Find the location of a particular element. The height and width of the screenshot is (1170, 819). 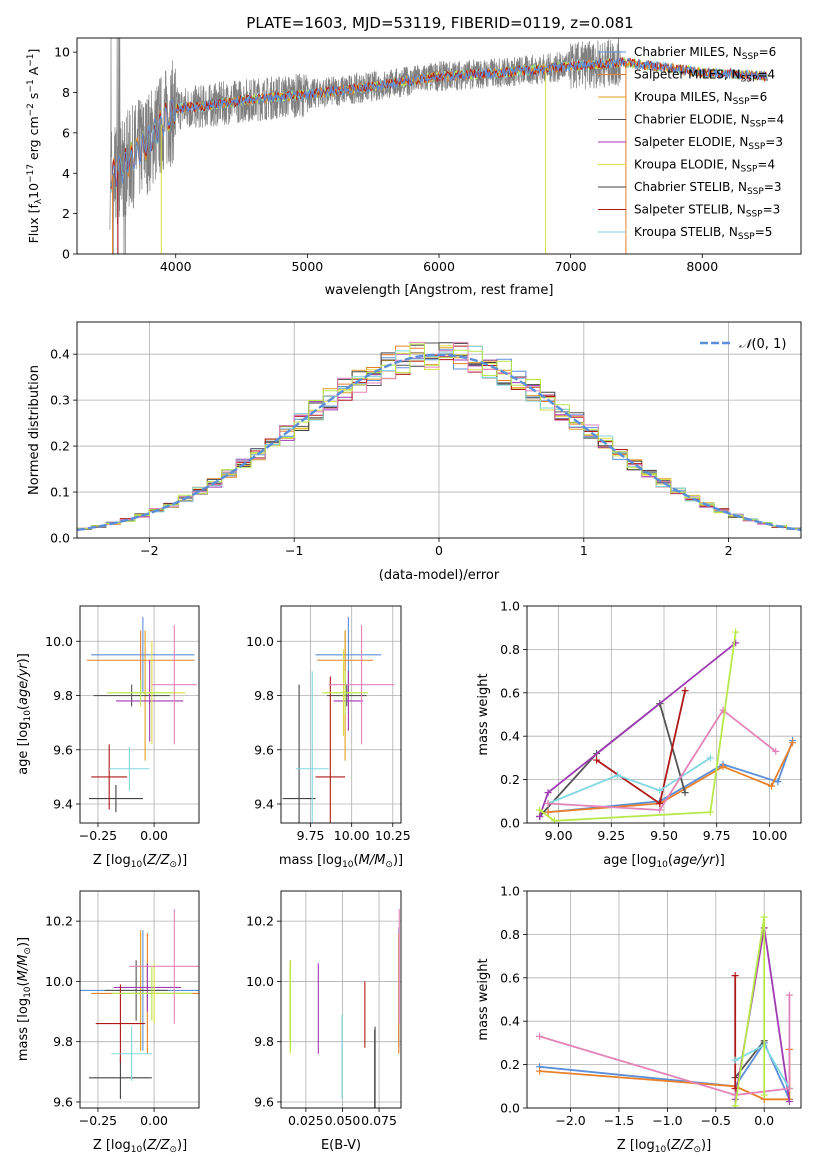

x-tick-label: 0.0 is located at coordinates (764, 1120).